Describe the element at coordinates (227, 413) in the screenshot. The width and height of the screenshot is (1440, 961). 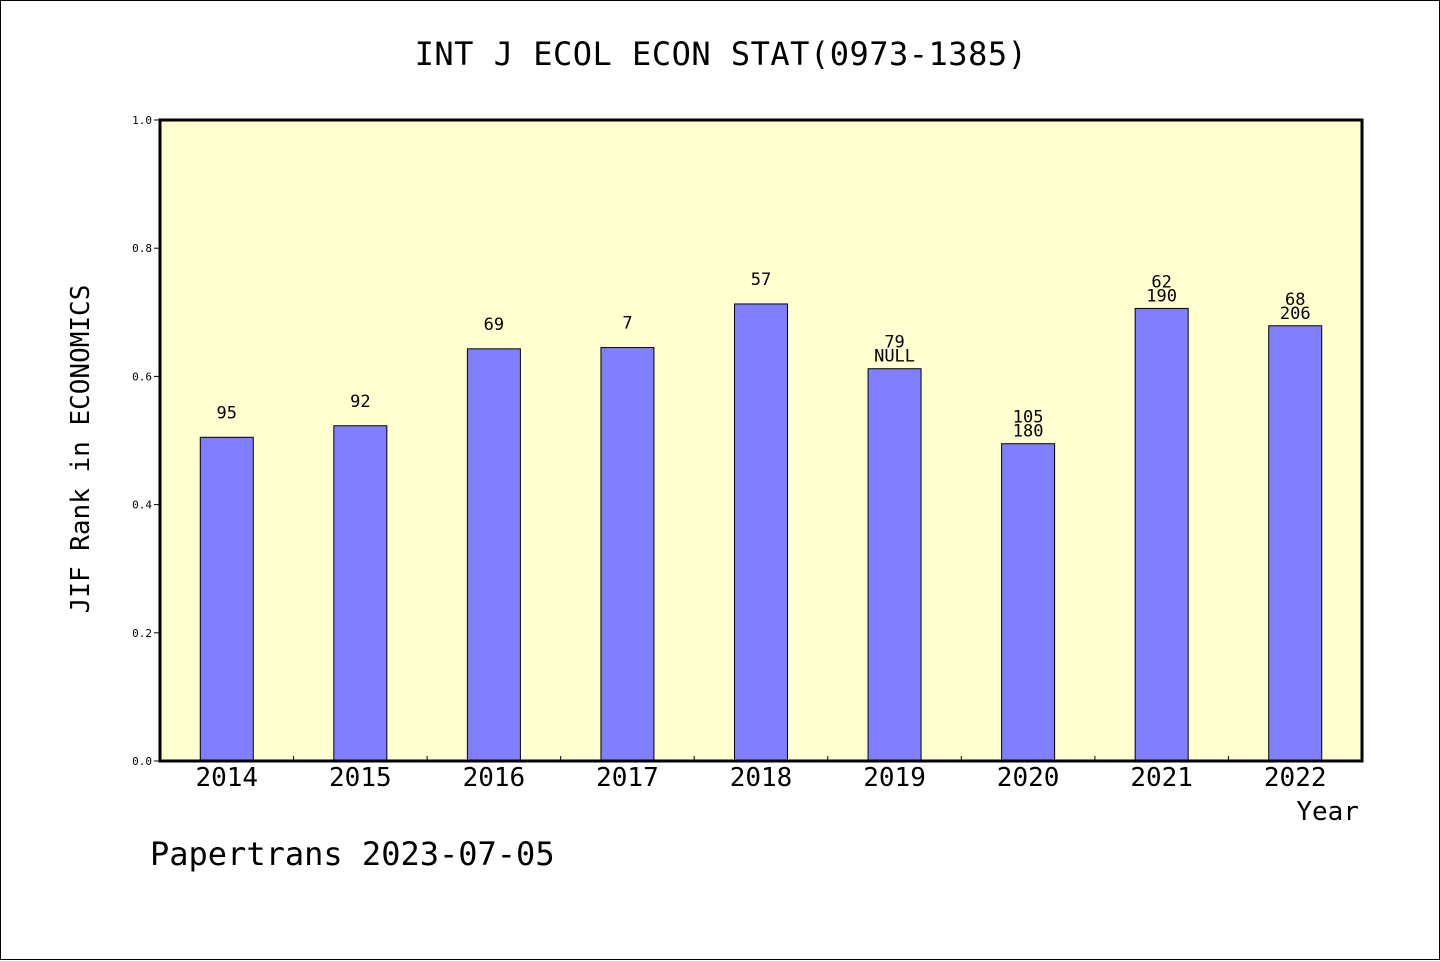
I see `bar-data-label: 95` at that location.